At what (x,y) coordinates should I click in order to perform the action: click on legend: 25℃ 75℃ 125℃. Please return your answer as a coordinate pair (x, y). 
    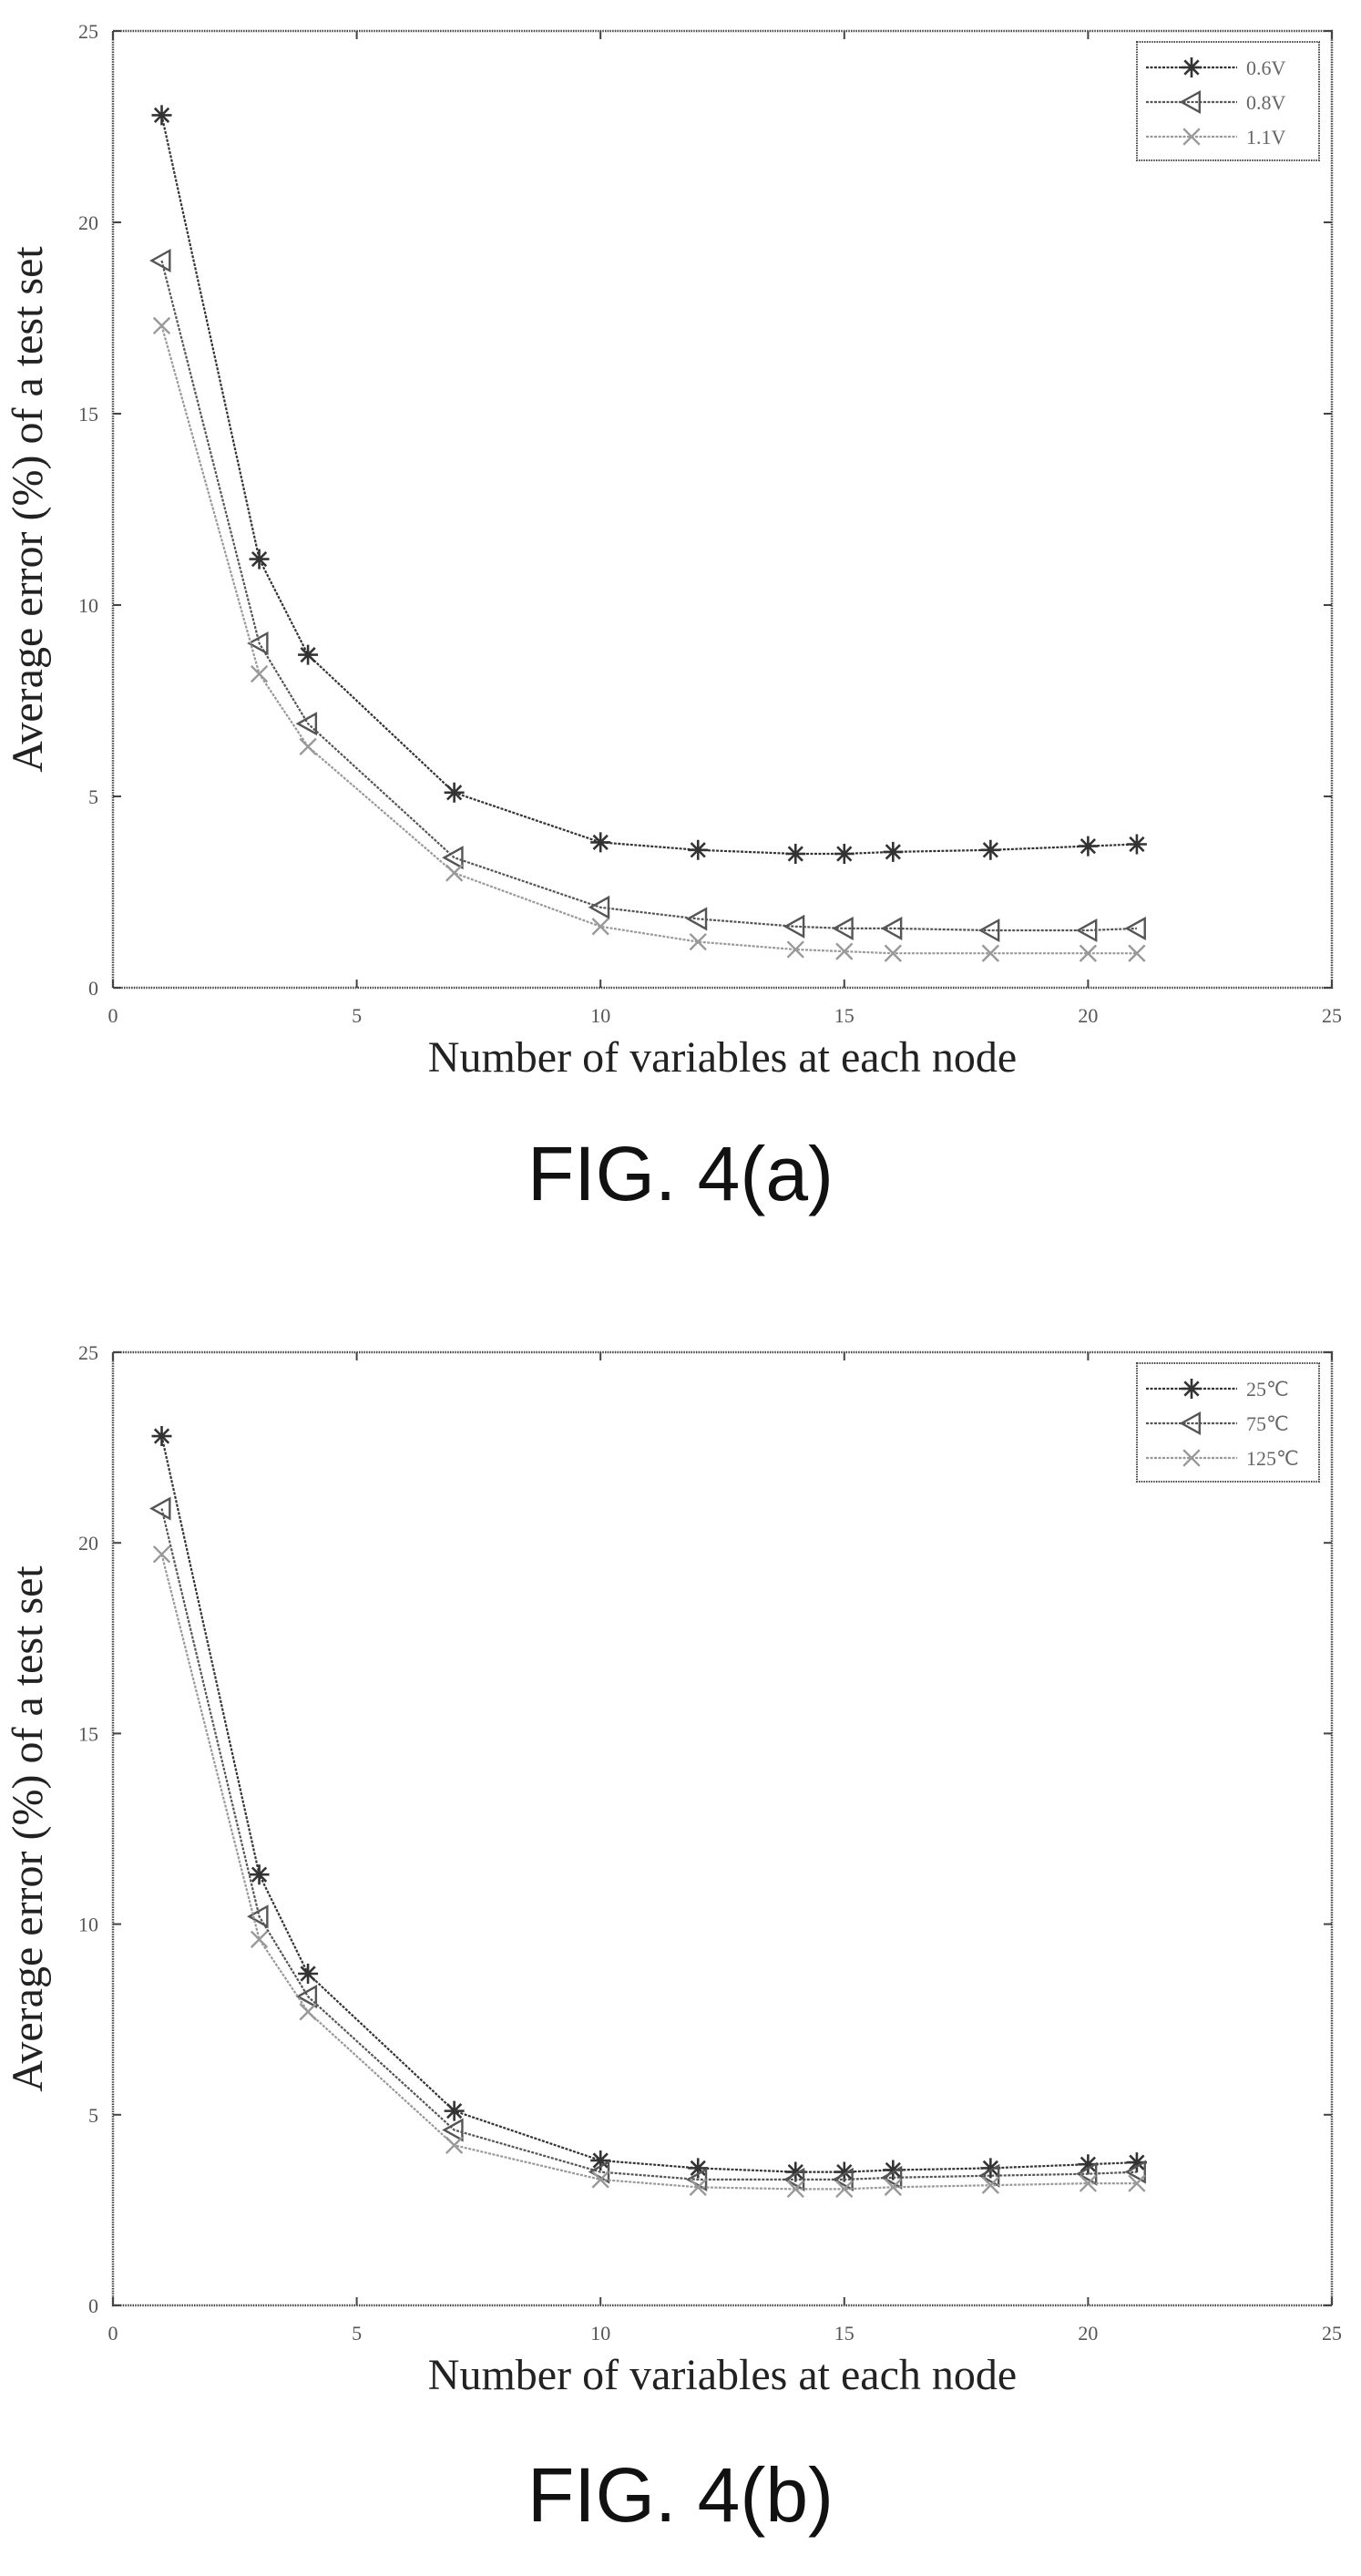
    Looking at the image, I should click on (1228, 1423).